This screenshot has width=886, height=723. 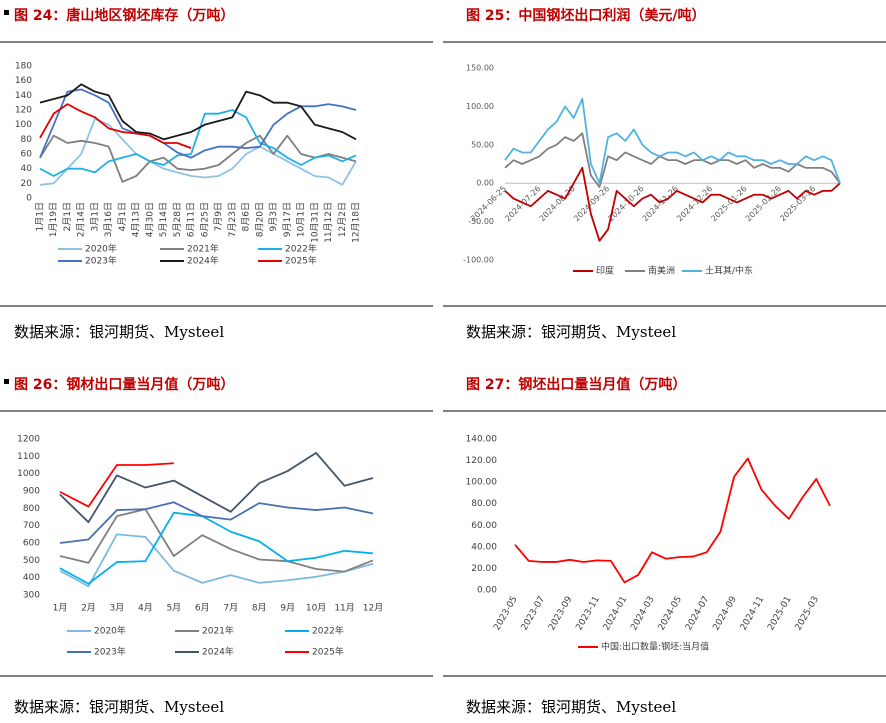 I want to click on x-tick-label: 2月, so click(x=88, y=608).